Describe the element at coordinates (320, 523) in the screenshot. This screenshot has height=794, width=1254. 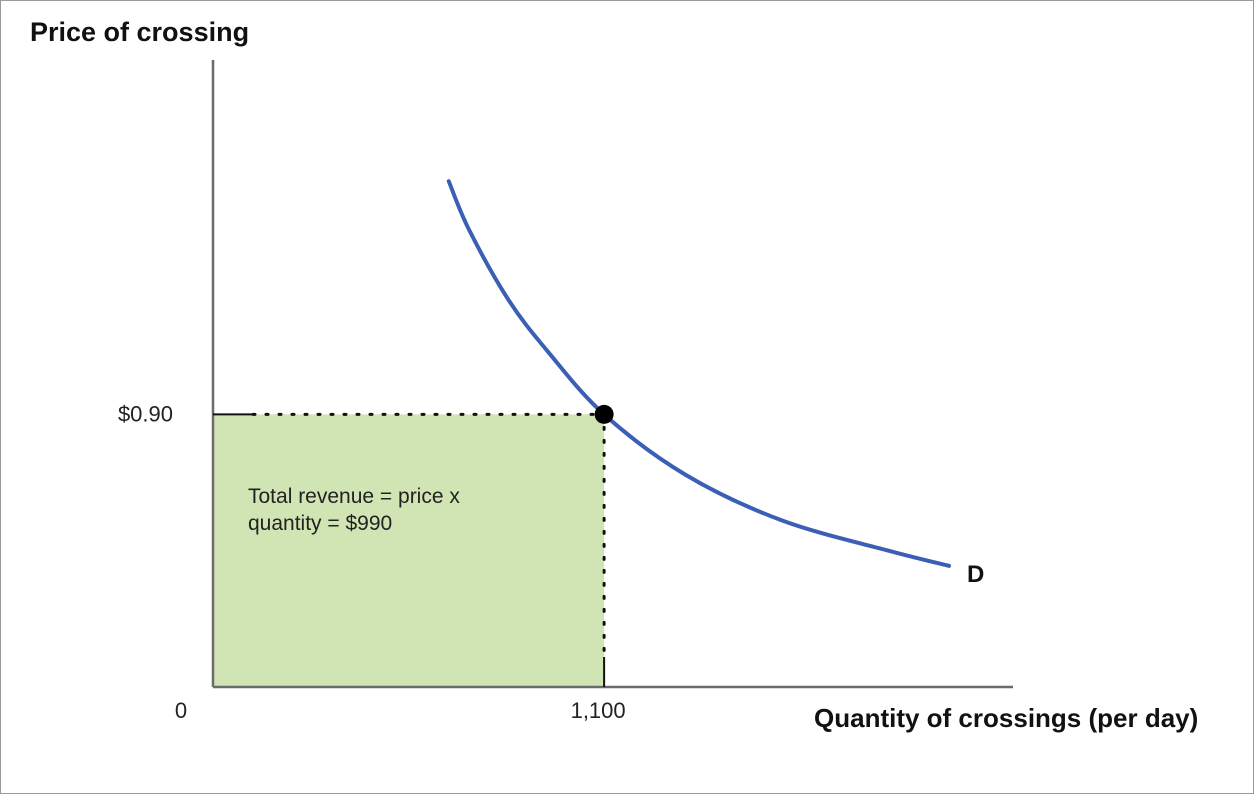
I see `revenue-annotation-line-2: quantity = $990` at that location.